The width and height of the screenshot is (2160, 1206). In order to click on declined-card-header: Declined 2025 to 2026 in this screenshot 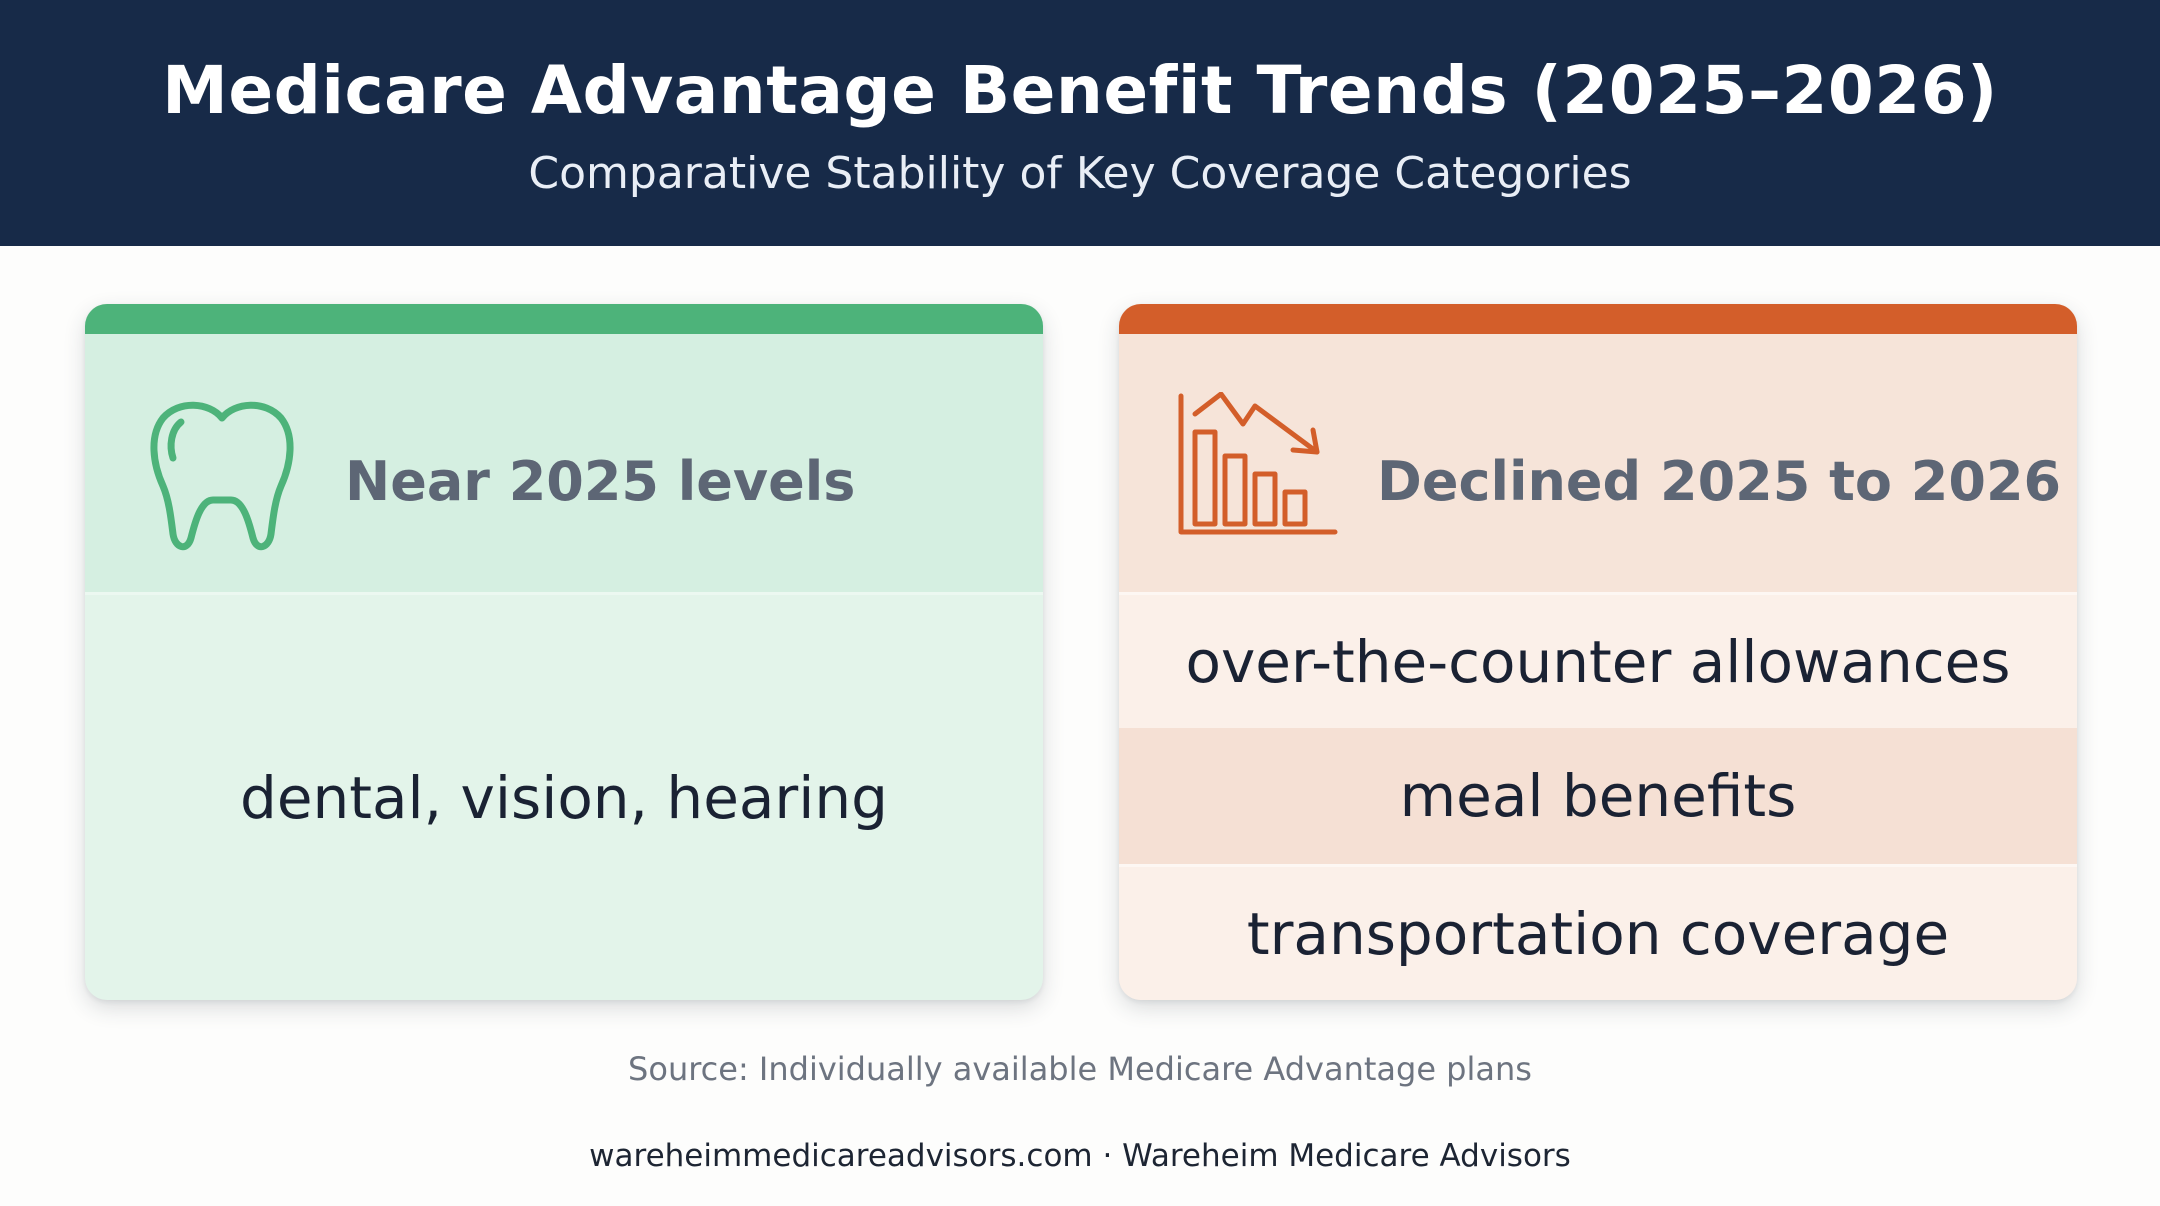, I will do `click(1598, 463)`.